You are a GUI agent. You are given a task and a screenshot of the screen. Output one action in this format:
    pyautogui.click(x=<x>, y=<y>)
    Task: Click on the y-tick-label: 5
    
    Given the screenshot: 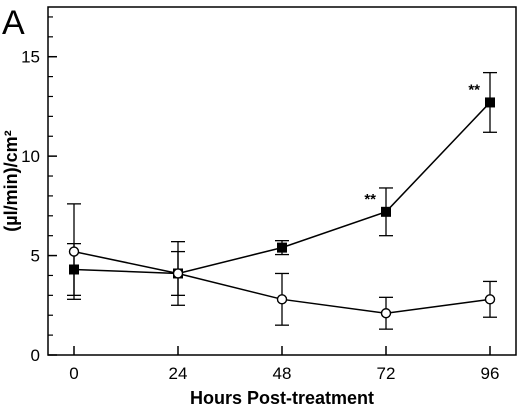 What is the action you would take?
    pyautogui.click(x=35, y=256)
    